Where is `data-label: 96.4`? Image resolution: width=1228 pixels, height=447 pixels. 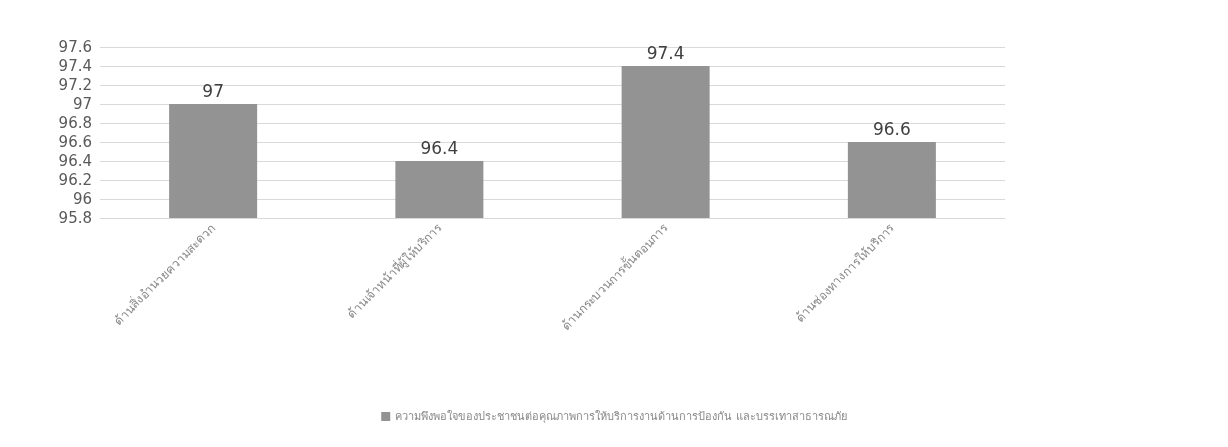 data-label: 96.4 is located at coordinates (439, 147).